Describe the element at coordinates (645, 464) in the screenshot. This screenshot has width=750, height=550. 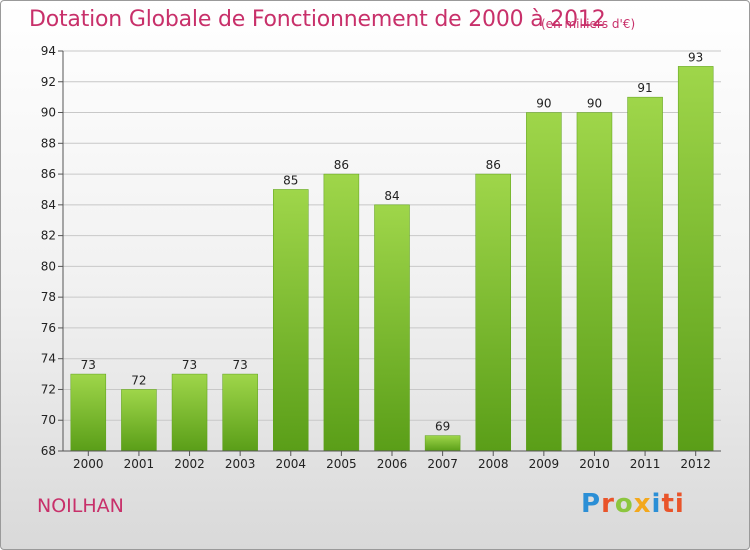
I see `x-tick-label-2011: 2011` at that location.